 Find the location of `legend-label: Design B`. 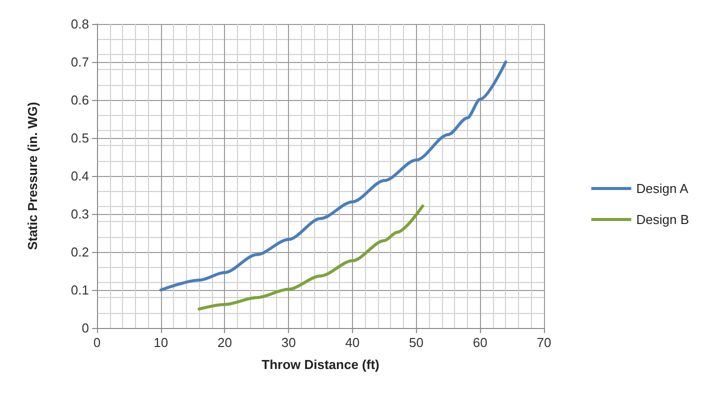

legend-label: Design B is located at coordinates (662, 219).